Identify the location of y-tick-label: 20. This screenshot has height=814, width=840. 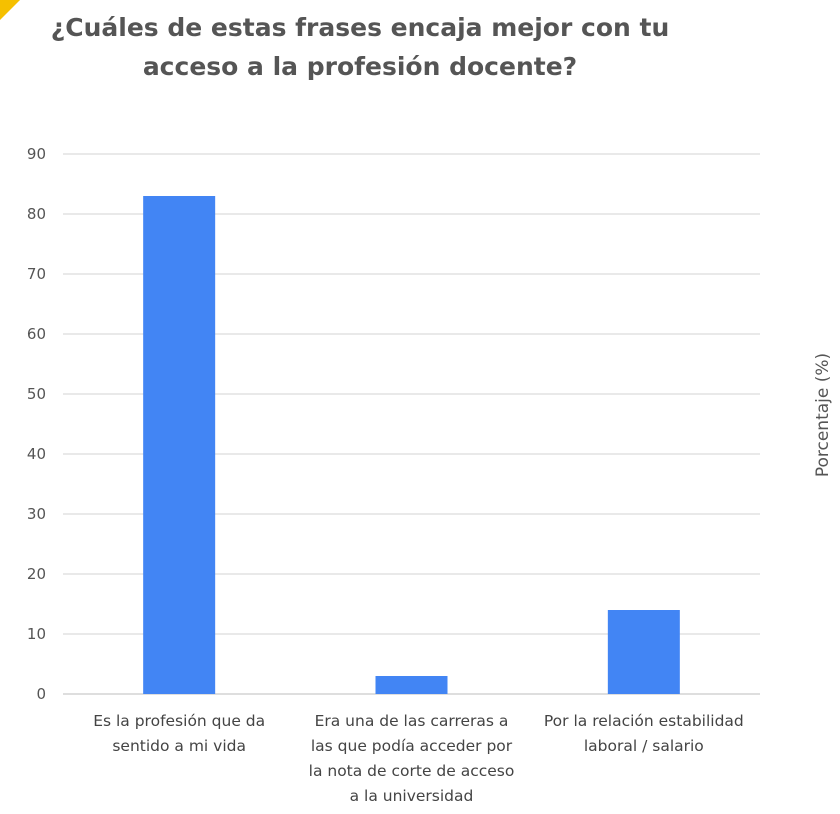
(36, 574).